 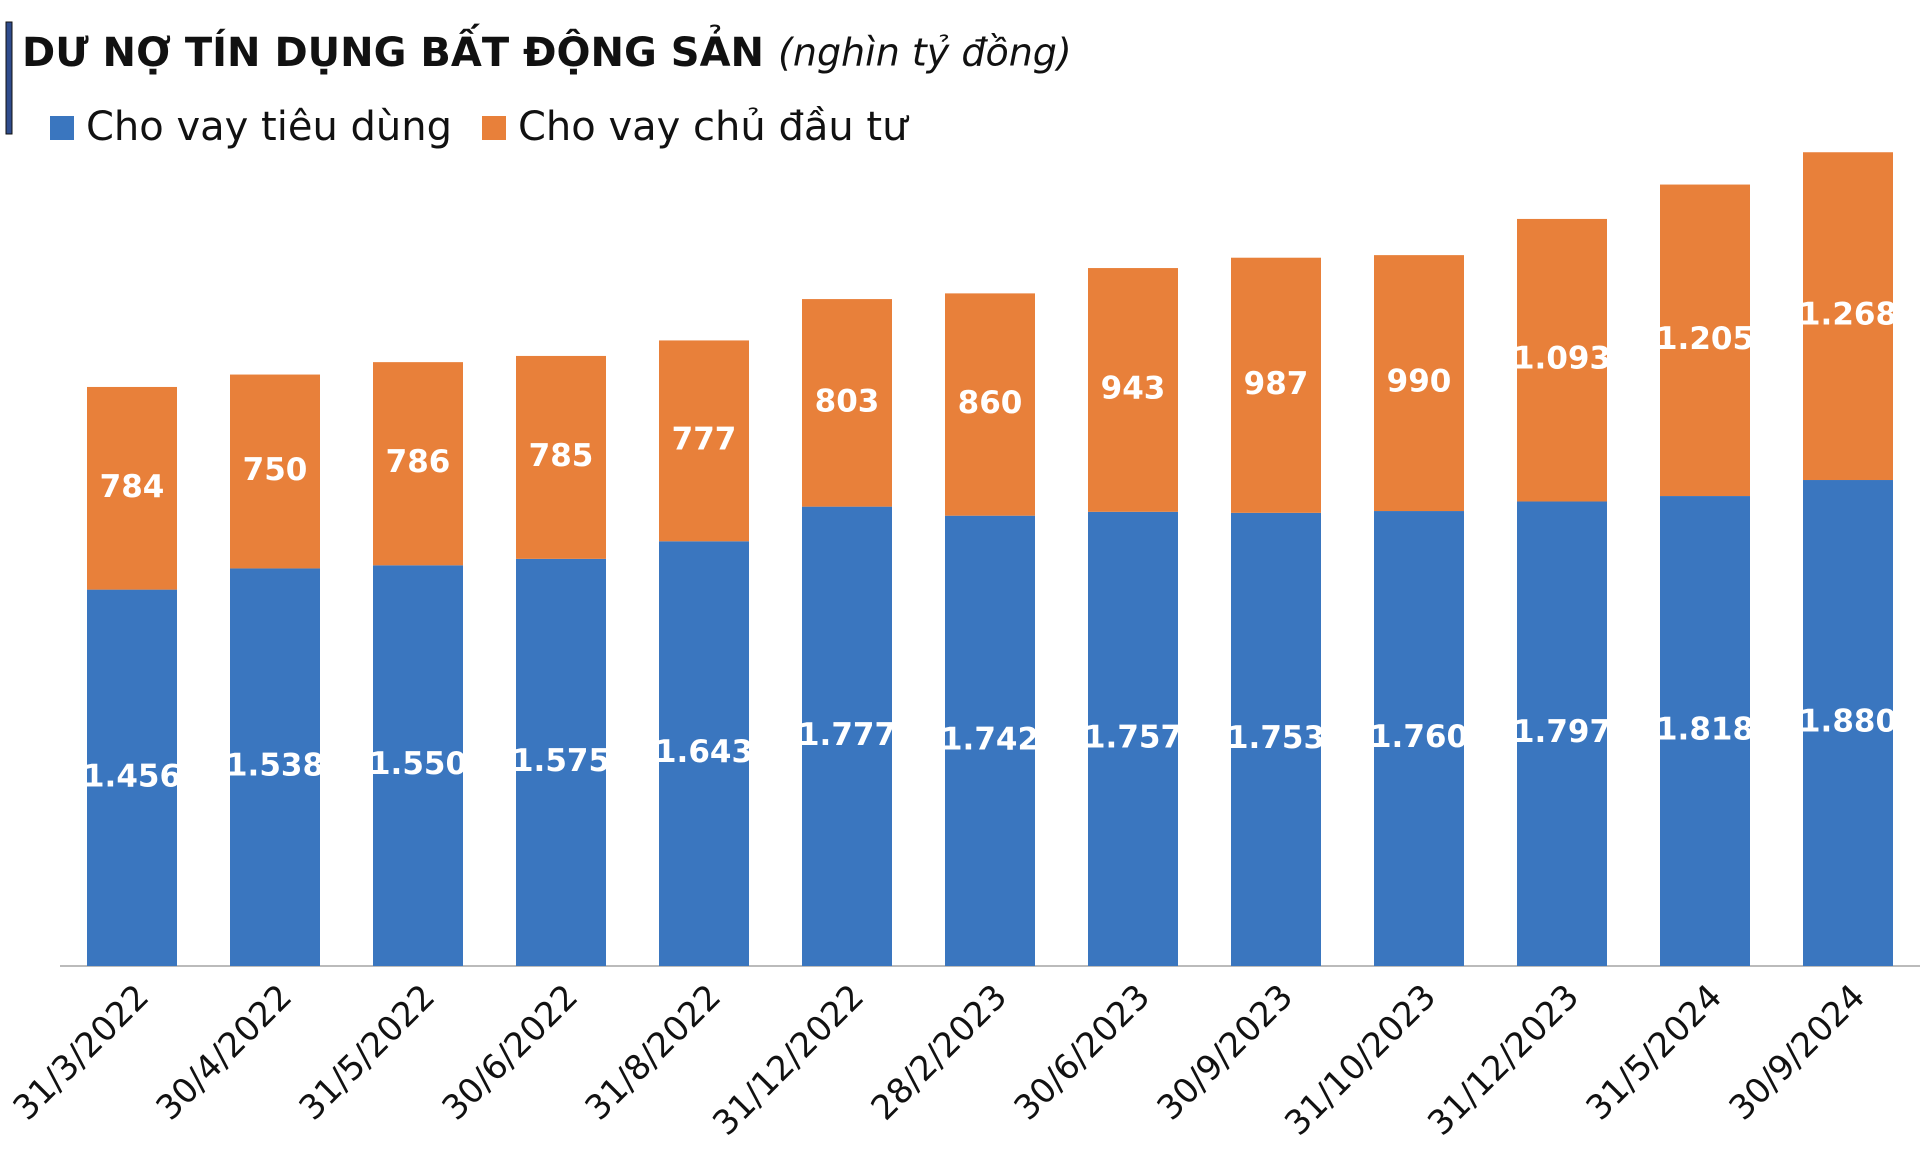 What do you see at coordinates (654, 1053) in the screenshot?
I see `x-tick-label: 31/8/2022` at bounding box center [654, 1053].